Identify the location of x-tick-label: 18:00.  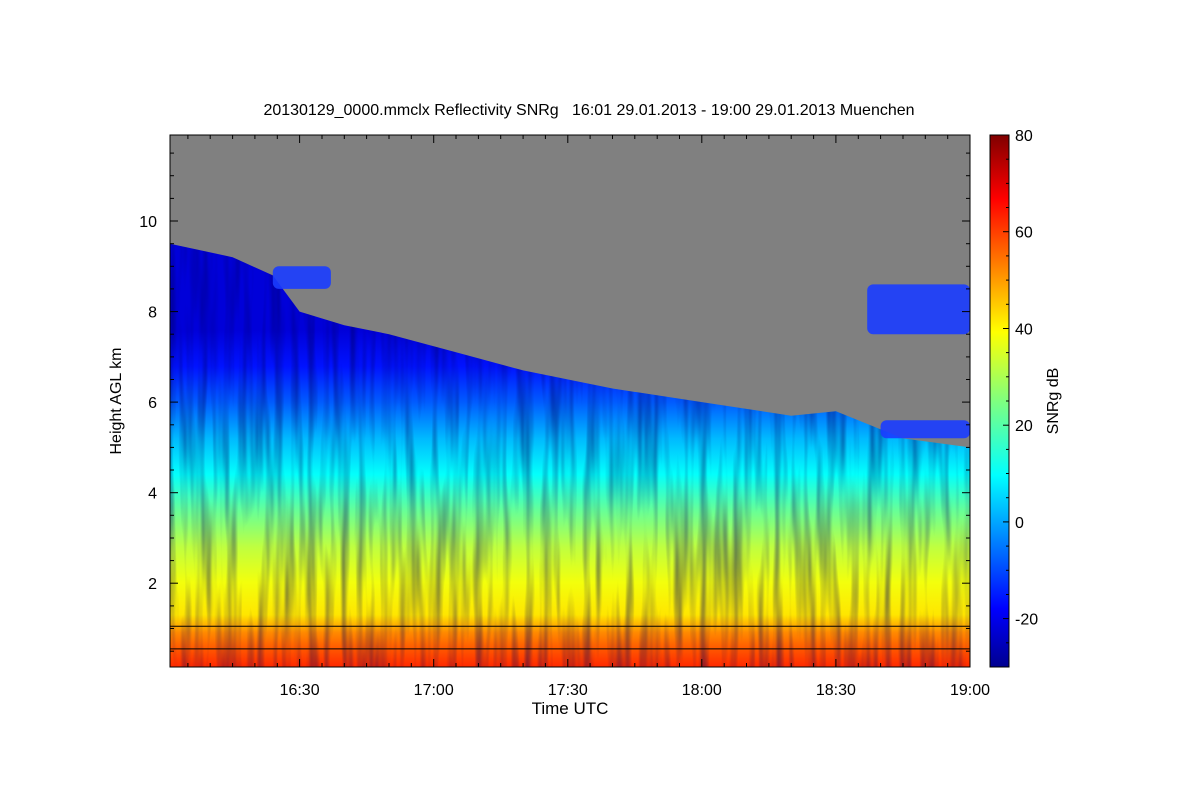
(702, 690).